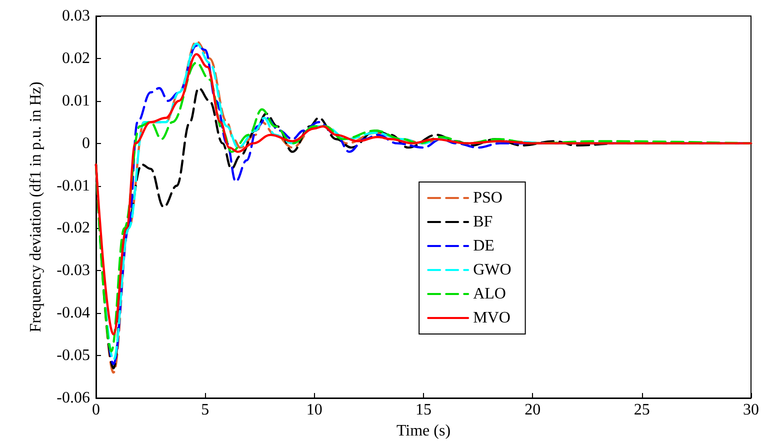 This screenshot has height=444, width=762. I want to click on legend-label: BF, so click(483, 222).